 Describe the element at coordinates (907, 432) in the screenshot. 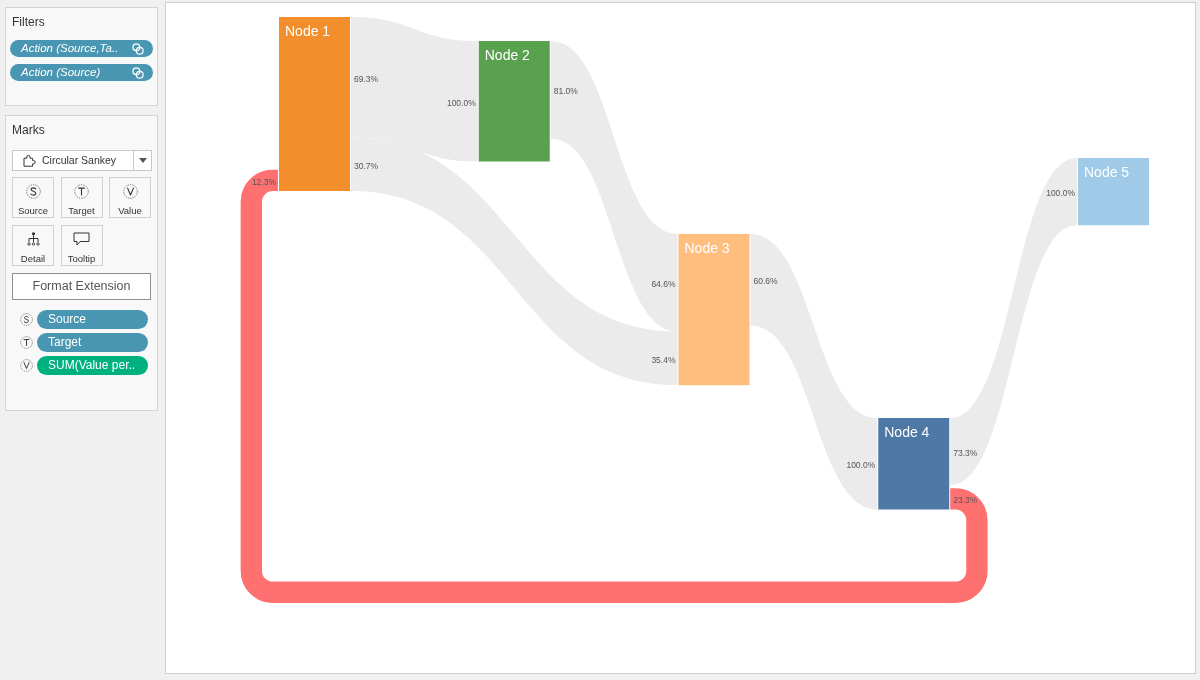

I see `category-label: Node 4` at that location.